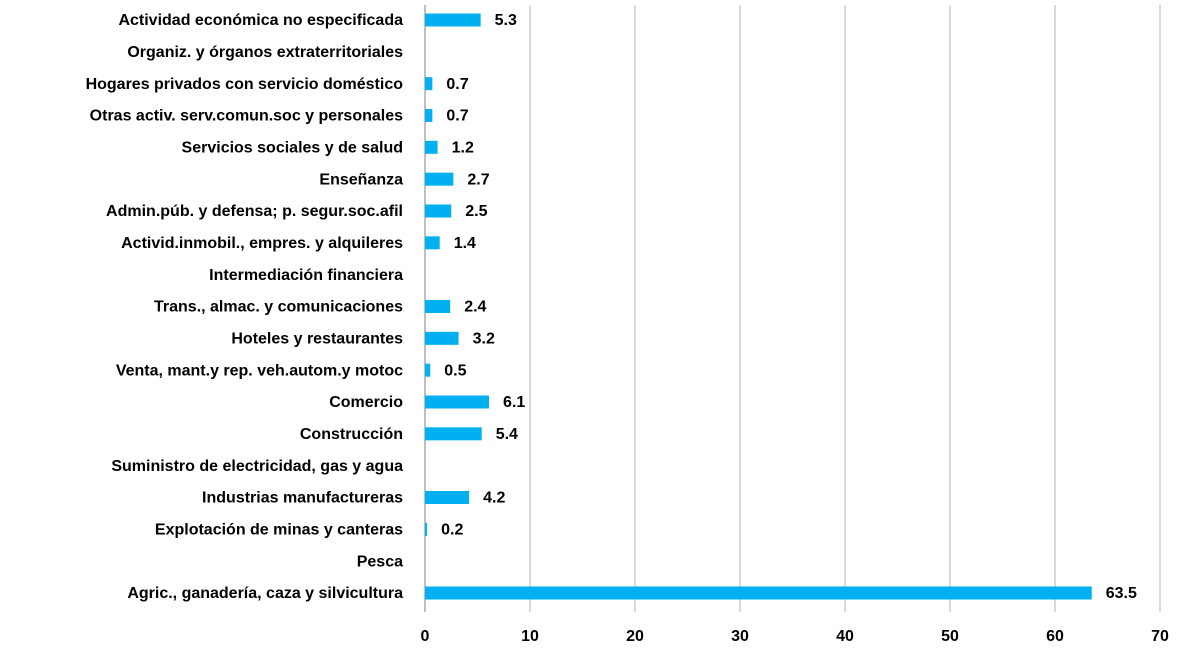 Image resolution: width=1185 pixels, height=652 pixels. What do you see at coordinates (265, 593) in the screenshot?
I see `y-tick-label: Agric., ganadería, caza y silvicultura` at bounding box center [265, 593].